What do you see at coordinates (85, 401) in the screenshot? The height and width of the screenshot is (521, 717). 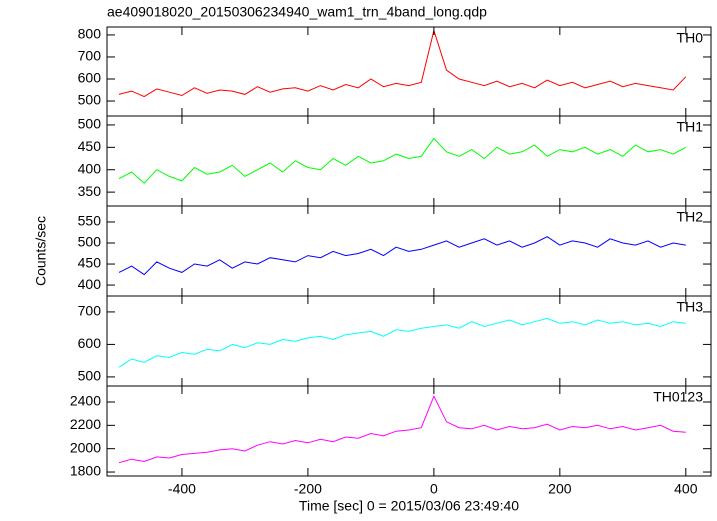 I see `y-tick-label: 2400` at bounding box center [85, 401].